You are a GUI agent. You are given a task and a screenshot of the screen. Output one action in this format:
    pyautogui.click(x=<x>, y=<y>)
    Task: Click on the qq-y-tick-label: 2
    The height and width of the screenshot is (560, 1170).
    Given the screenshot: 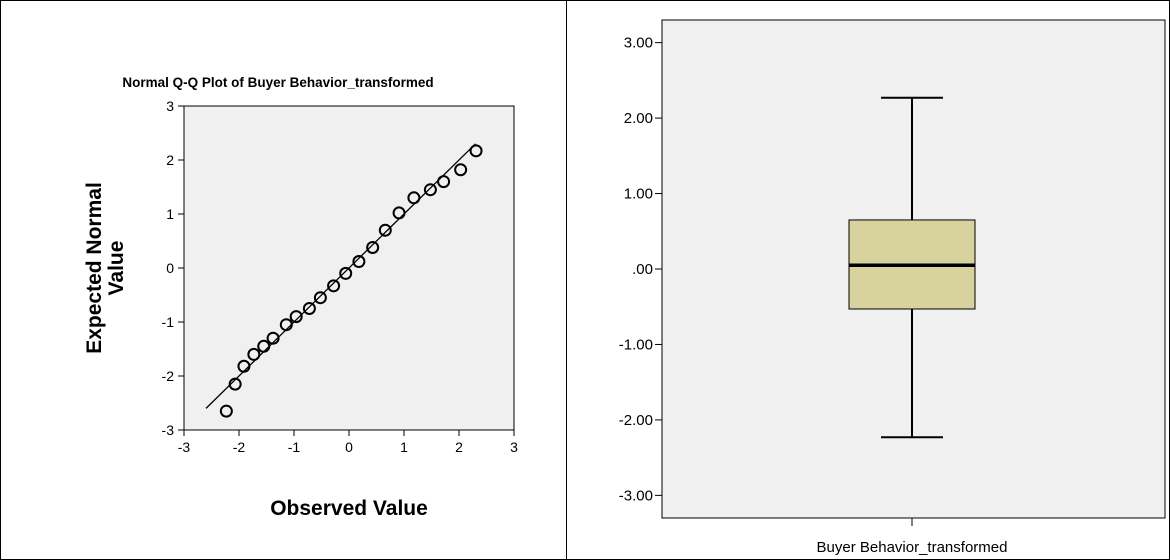 What is the action you would take?
    pyautogui.click(x=170, y=160)
    